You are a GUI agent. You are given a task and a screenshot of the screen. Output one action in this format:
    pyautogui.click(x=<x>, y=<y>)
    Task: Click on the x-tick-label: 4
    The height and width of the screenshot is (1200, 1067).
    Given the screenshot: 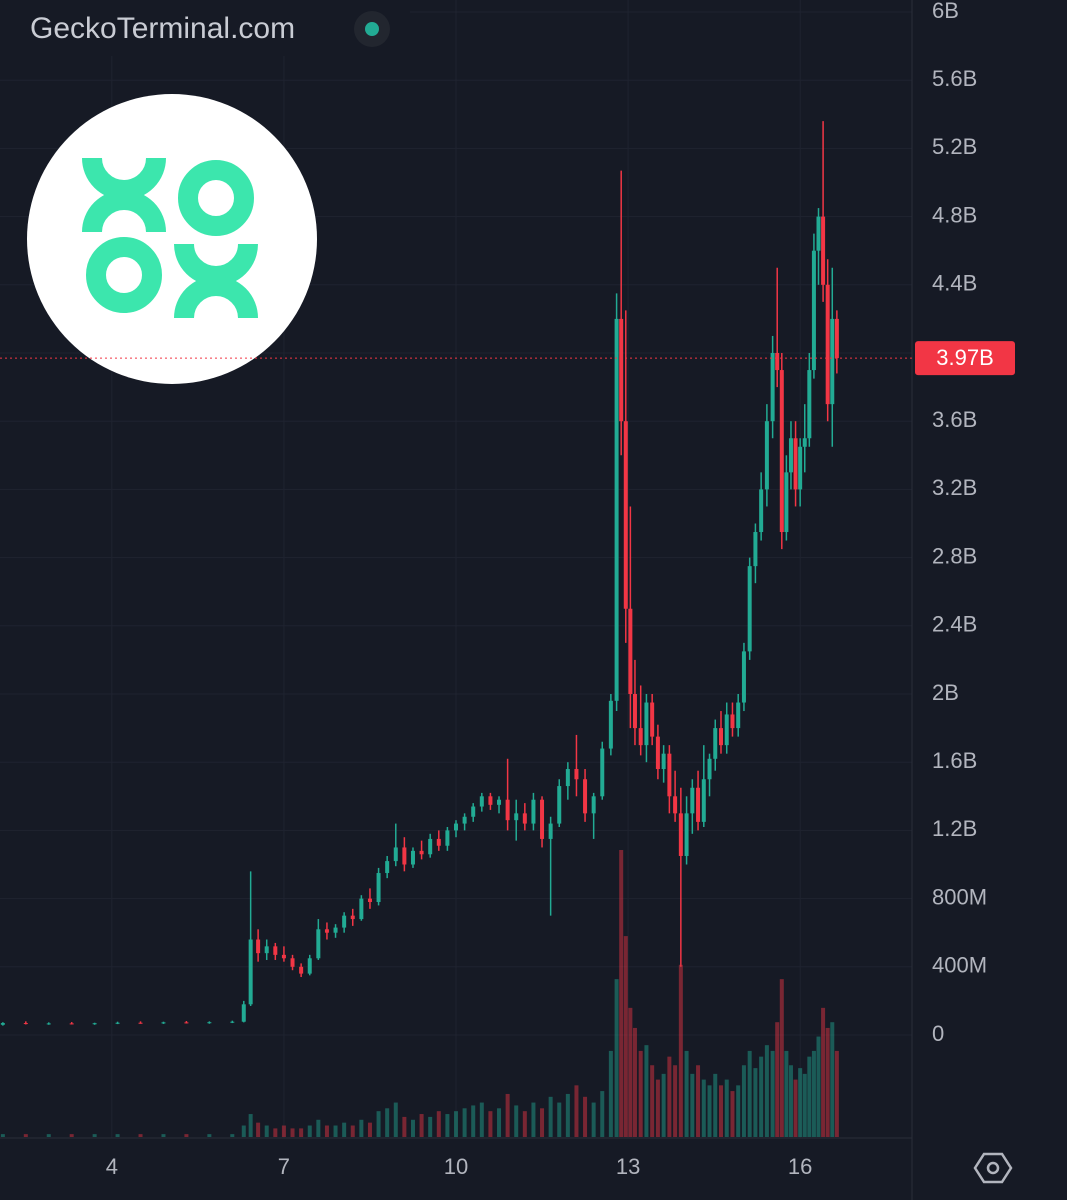 What is the action you would take?
    pyautogui.click(x=112, y=1166)
    